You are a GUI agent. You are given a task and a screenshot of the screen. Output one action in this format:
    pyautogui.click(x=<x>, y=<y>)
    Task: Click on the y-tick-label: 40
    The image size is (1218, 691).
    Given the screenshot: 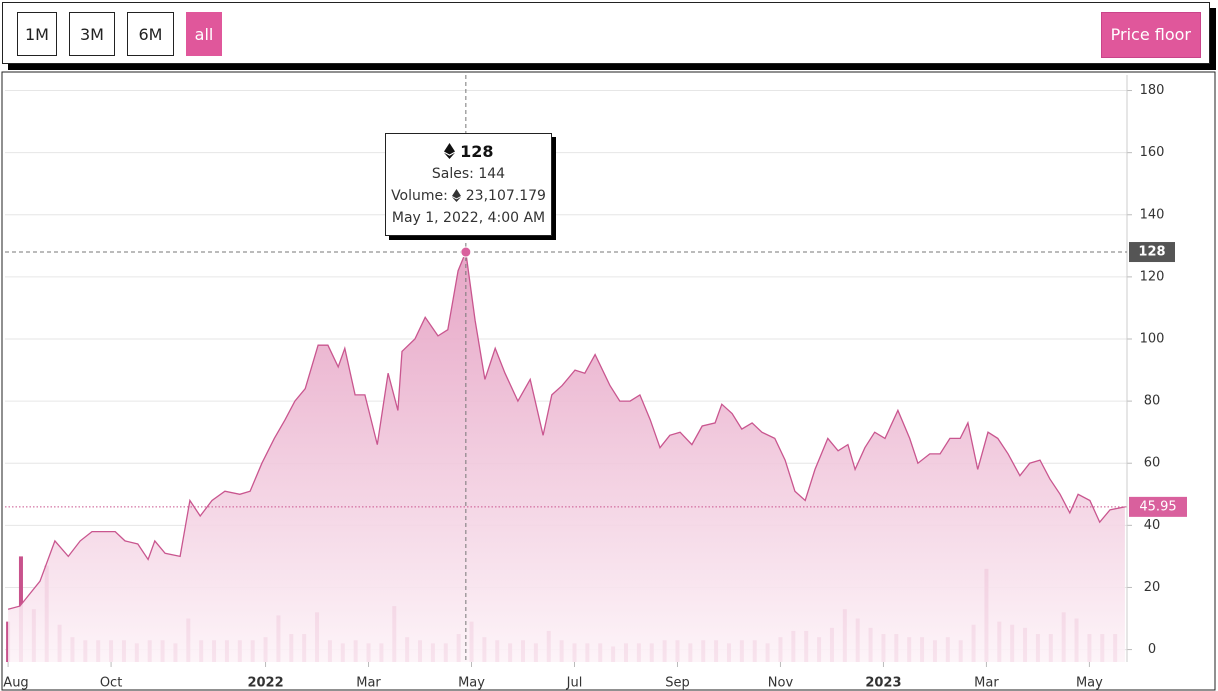 What is the action you would take?
    pyautogui.click(x=1152, y=525)
    